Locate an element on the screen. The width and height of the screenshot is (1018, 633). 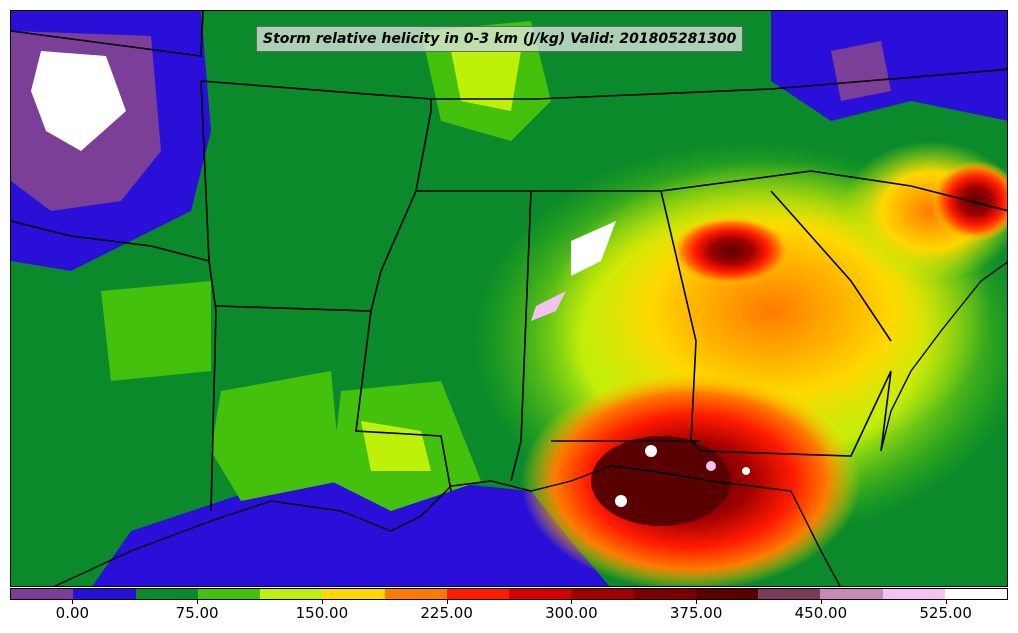
moderate-band-south-core is located at coordinates (396, 446).